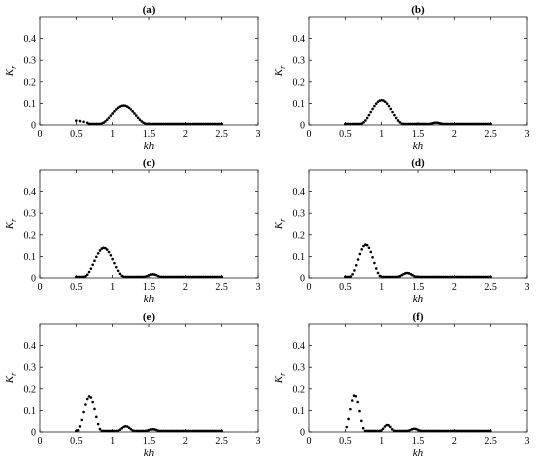 The image size is (550, 464). What do you see at coordinates (76, 287) in the screenshot?
I see `x-tick-label: 0.5` at bounding box center [76, 287].